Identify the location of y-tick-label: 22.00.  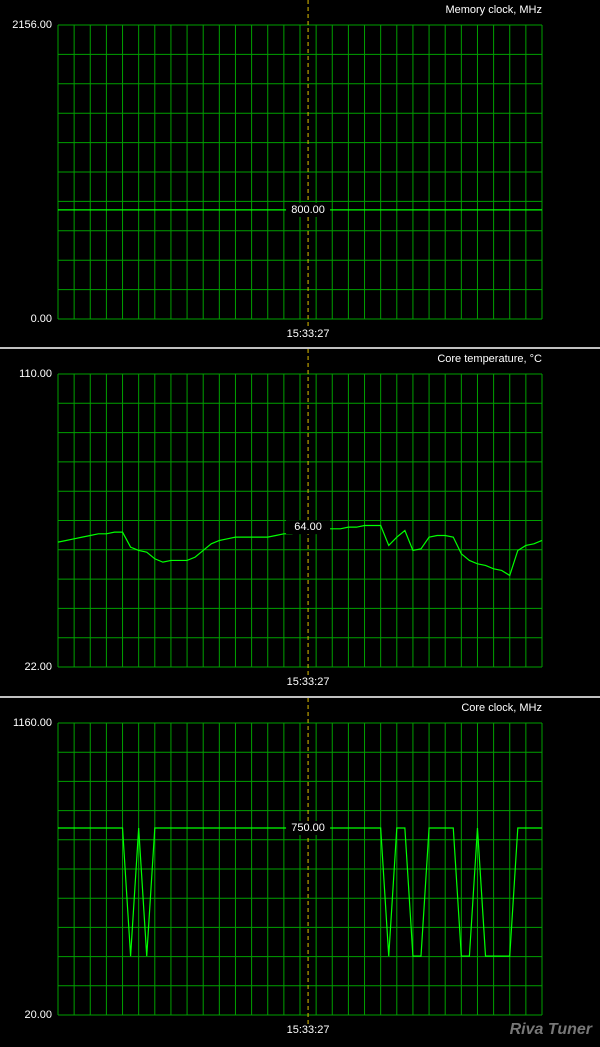
(38, 667).